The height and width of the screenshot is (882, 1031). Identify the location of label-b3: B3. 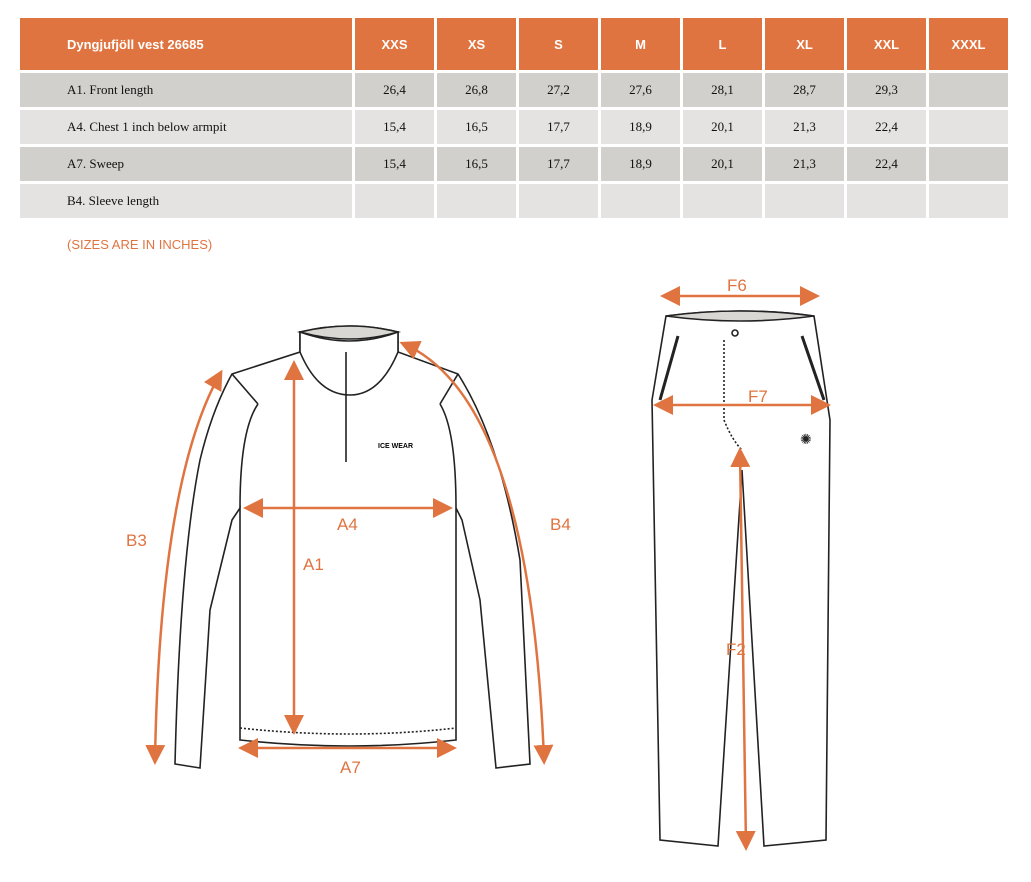
(136, 540).